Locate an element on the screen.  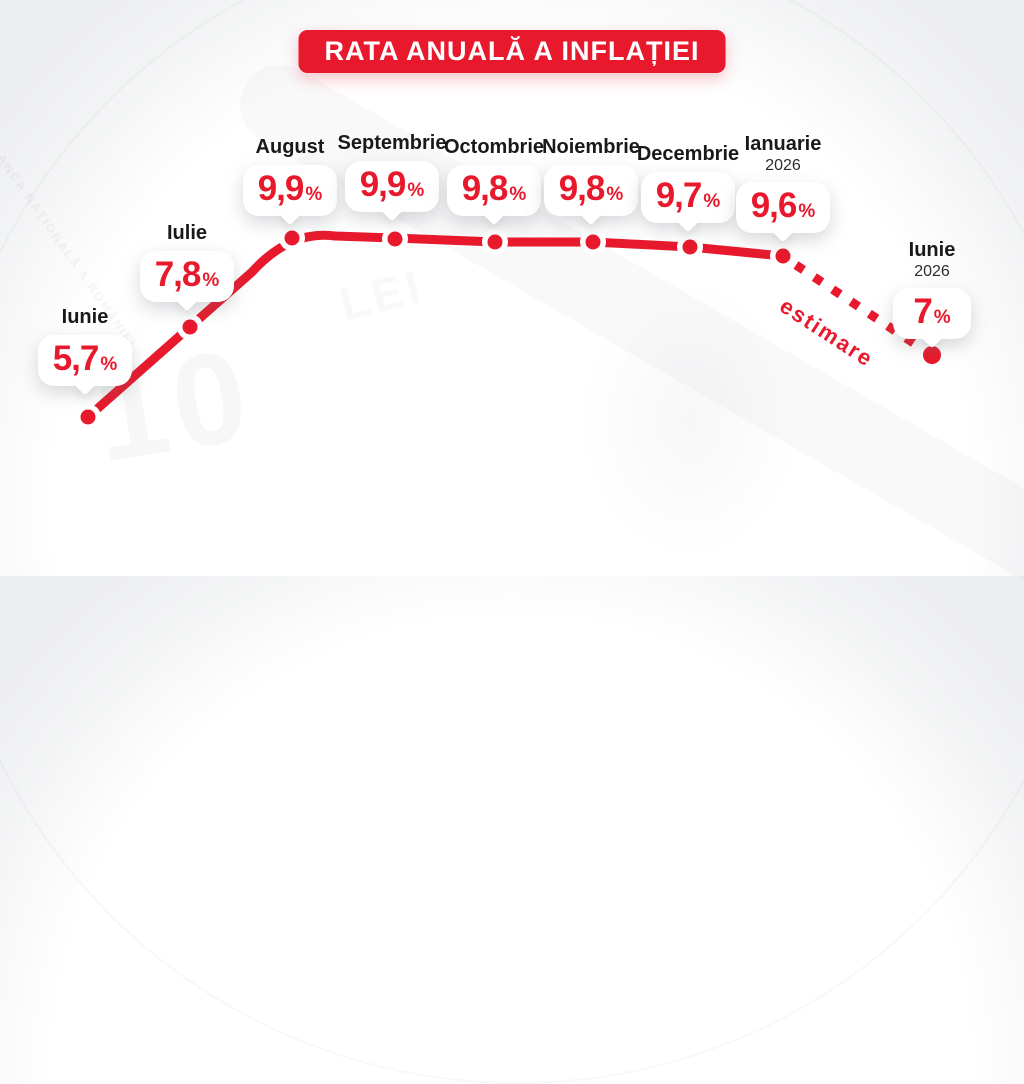
dot-iunie-2026 is located at coordinates (932, 355).